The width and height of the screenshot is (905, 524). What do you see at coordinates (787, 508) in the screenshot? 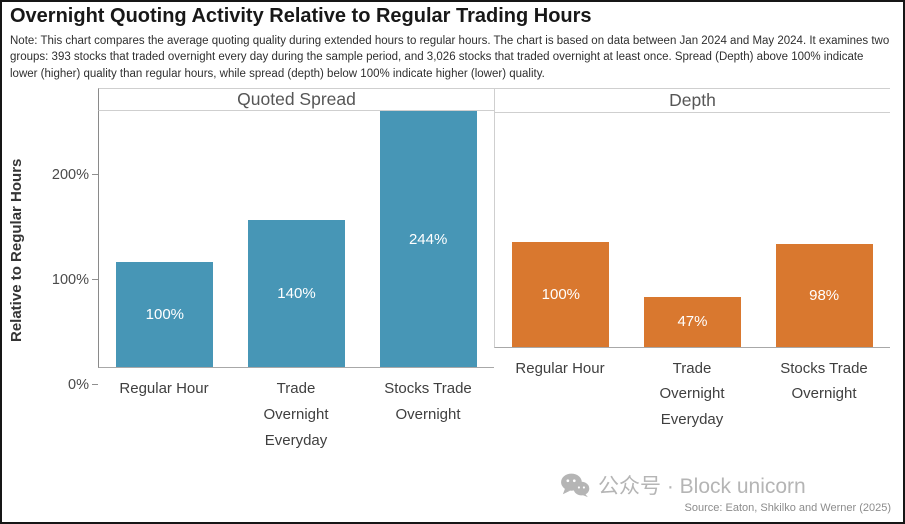
I see `source-credit: Source: Eaton, Shkilko and Werner (2025)` at bounding box center [787, 508].